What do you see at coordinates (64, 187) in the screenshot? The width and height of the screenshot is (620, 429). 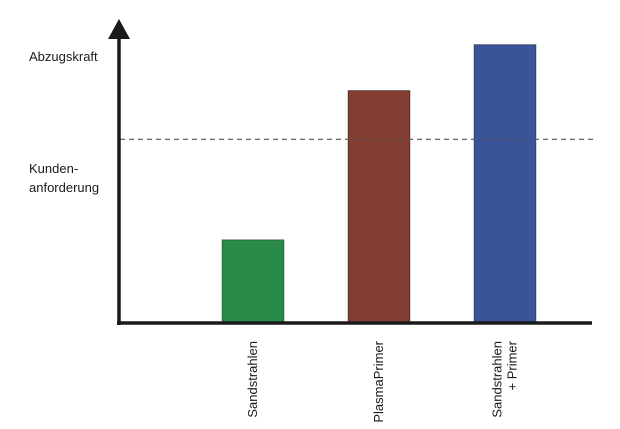 I see `reference-line-label-line: anforderung` at bounding box center [64, 187].